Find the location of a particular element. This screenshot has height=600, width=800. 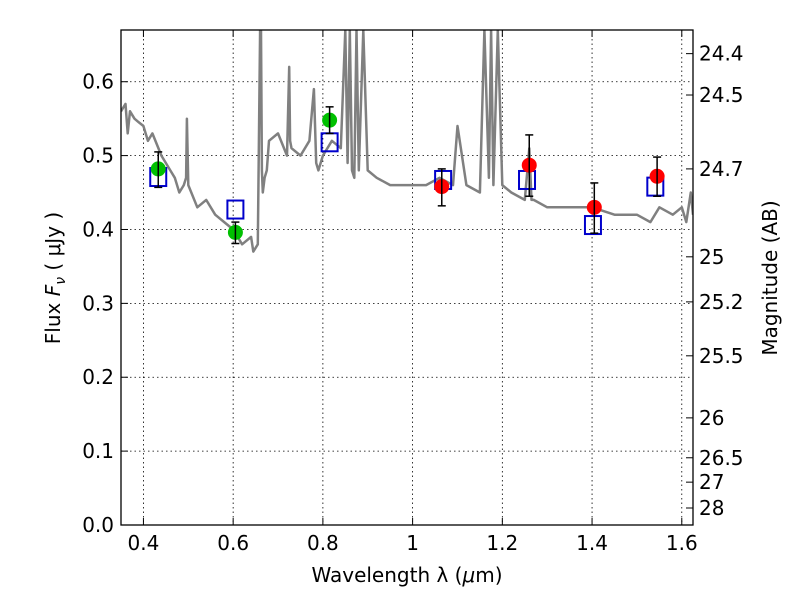

x-tick-label: 1.6 is located at coordinates (682, 543).